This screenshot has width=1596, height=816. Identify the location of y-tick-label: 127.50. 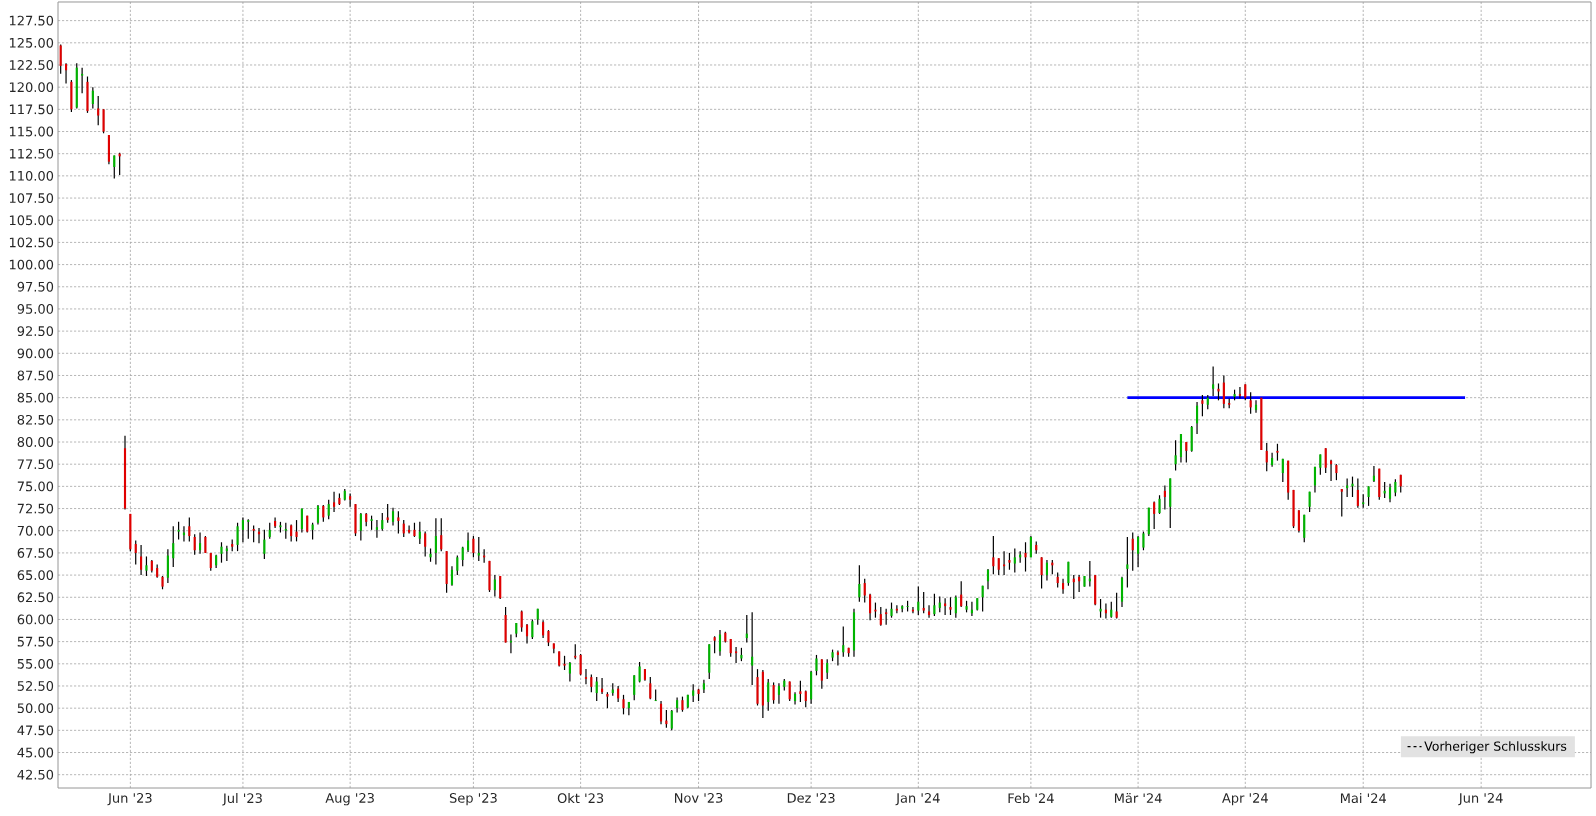
(31, 20).